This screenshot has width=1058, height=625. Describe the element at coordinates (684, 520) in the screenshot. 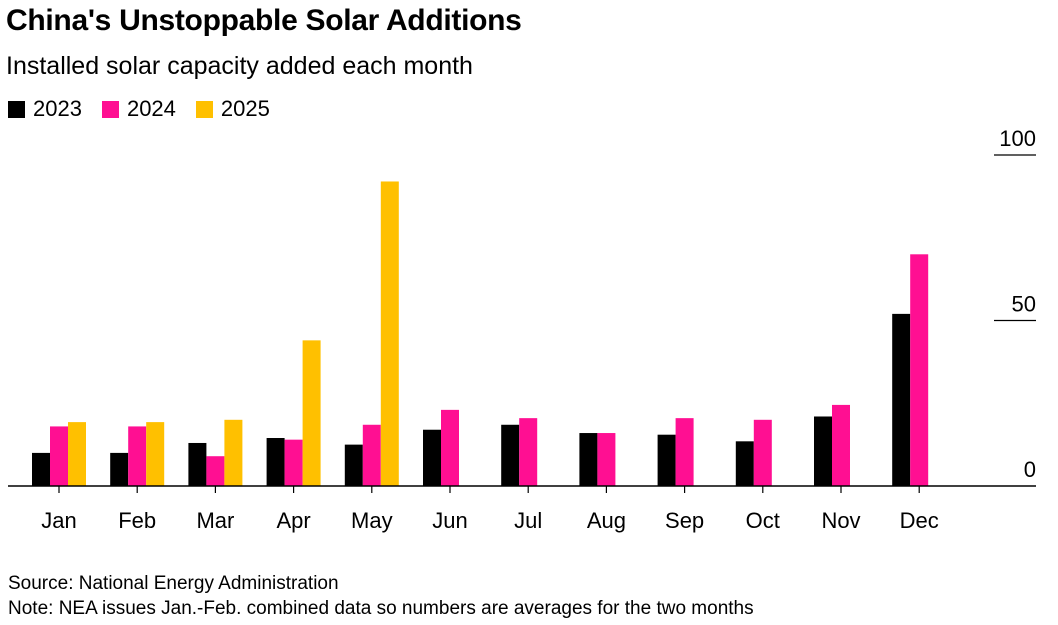

I see `x-label-sep: Sep` at that location.